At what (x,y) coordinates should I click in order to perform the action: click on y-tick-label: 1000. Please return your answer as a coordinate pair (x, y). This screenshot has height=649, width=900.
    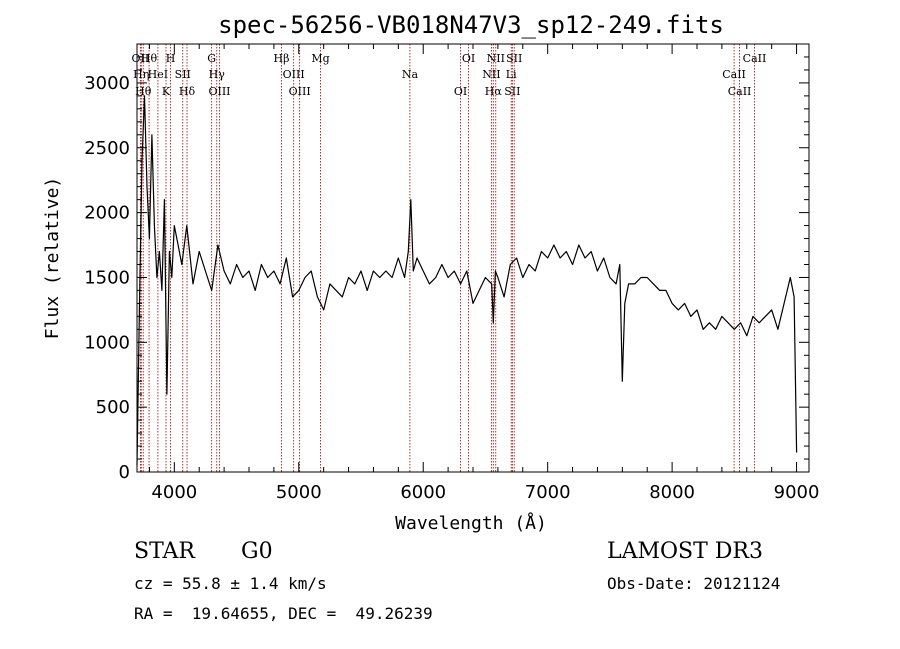
    Looking at the image, I should click on (107, 342).